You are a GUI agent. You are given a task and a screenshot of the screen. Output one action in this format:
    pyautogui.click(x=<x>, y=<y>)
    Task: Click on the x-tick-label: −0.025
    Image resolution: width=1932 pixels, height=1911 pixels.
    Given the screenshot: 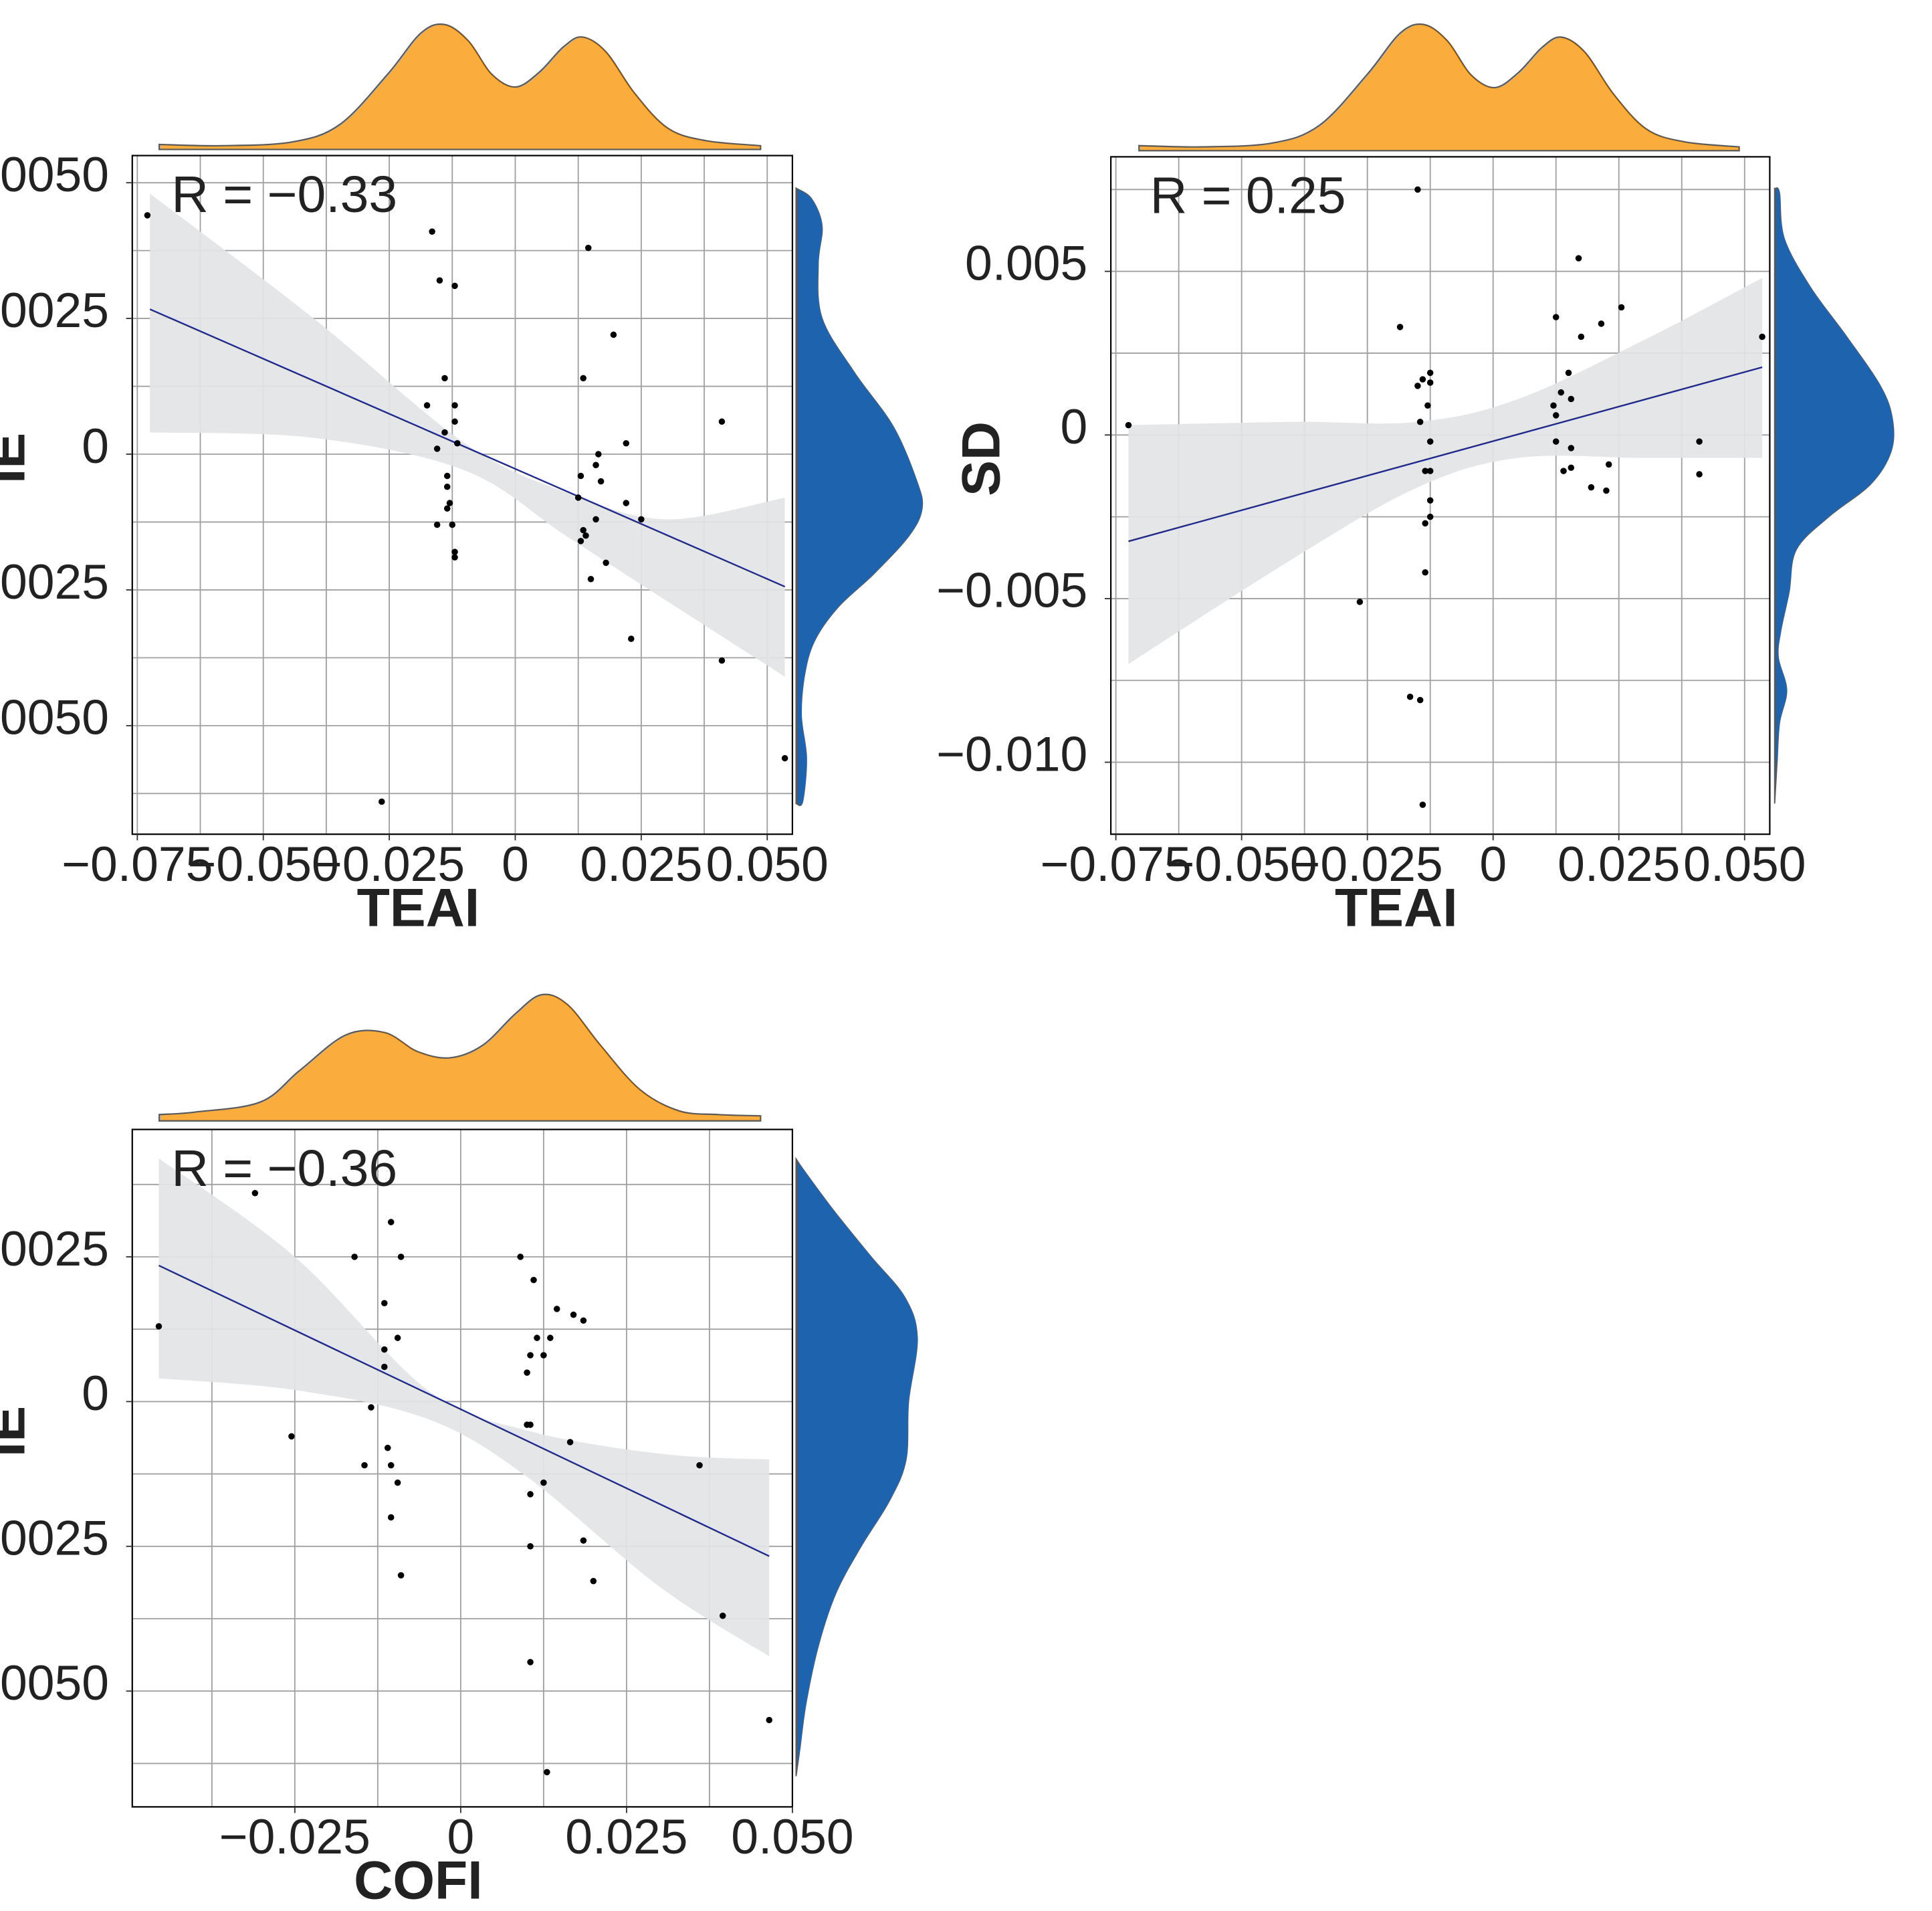 What is the action you would take?
    pyautogui.click(x=294, y=1836)
    